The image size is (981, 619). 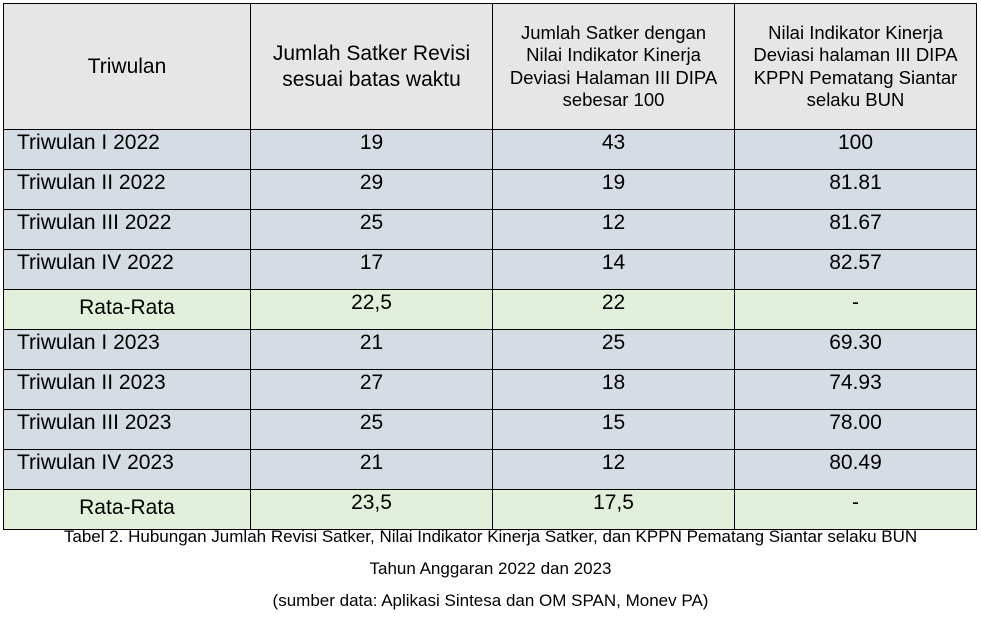 I want to click on row-label-cell: Triwulan IV 2023, so click(x=127, y=469).